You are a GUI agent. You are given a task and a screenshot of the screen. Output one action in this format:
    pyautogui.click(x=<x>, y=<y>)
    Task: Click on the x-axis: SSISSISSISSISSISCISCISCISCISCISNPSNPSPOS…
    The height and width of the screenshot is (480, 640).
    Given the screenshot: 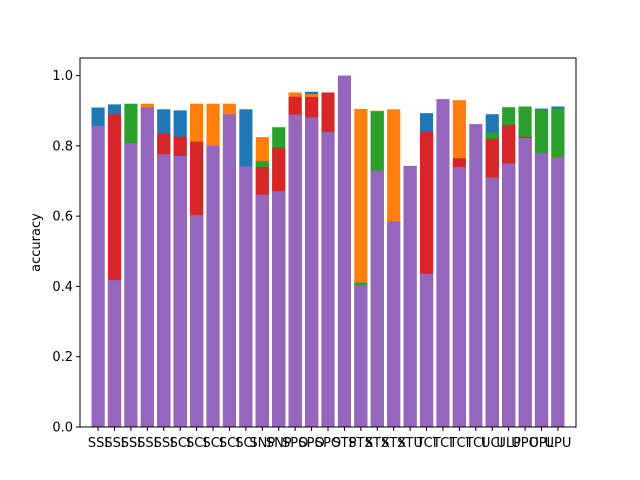 What is the action you would take?
    pyautogui.click(x=329, y=439)
    